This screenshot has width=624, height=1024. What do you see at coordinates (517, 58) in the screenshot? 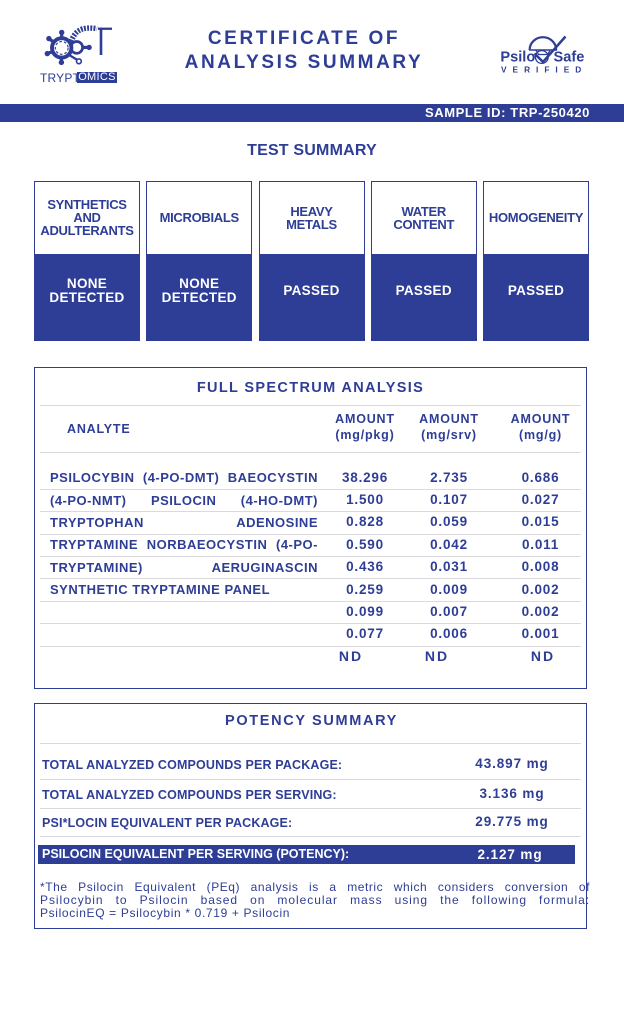
I see `svg-text: Psilo` at bounding box center [517, 58].